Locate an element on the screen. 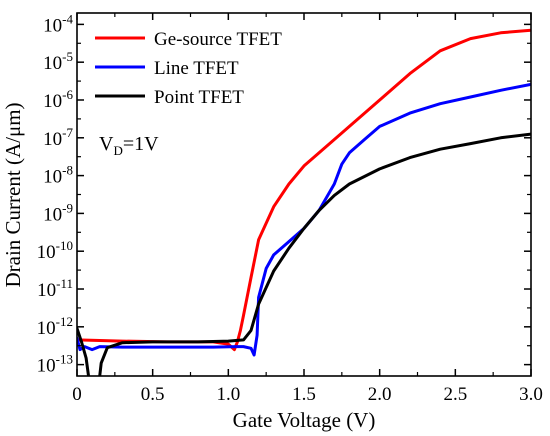  x-tick-label: 2.0 is located at coordinates (380, 394).